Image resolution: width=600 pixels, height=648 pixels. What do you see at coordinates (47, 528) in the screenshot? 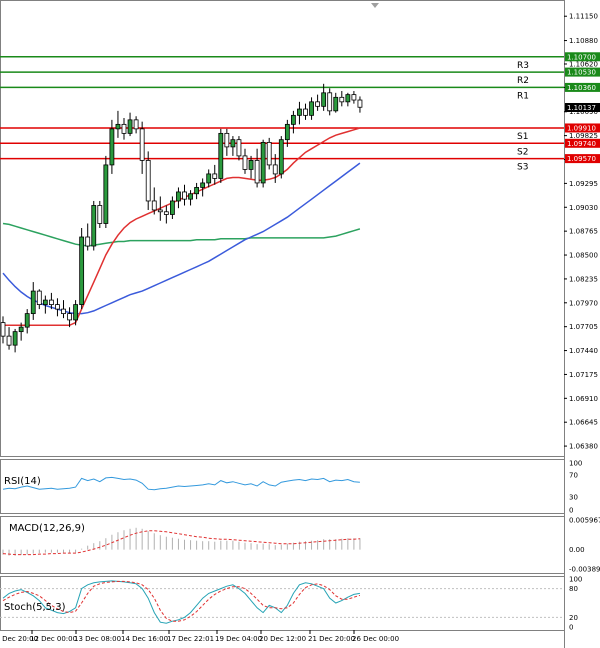
I see `macd-title: MACD(12,26,9)` at bounding box center [47, 528].